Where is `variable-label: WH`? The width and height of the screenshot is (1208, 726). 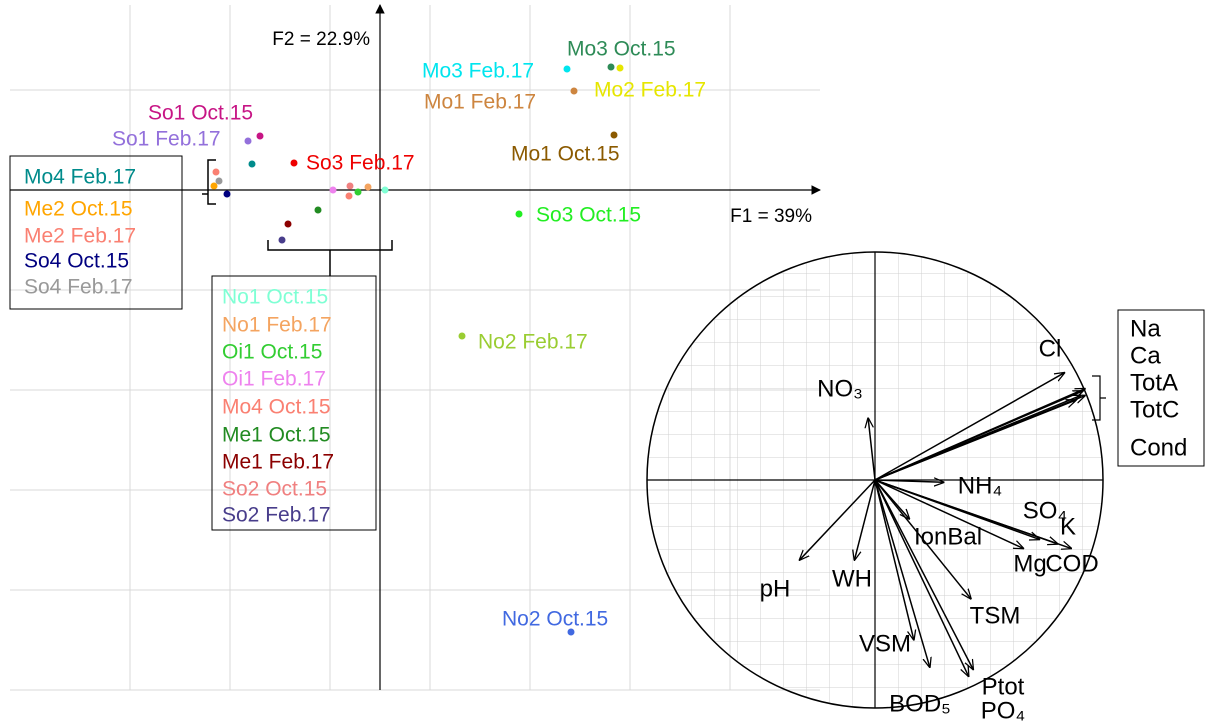 variable-label: WH is located at coordinates (852, 578).